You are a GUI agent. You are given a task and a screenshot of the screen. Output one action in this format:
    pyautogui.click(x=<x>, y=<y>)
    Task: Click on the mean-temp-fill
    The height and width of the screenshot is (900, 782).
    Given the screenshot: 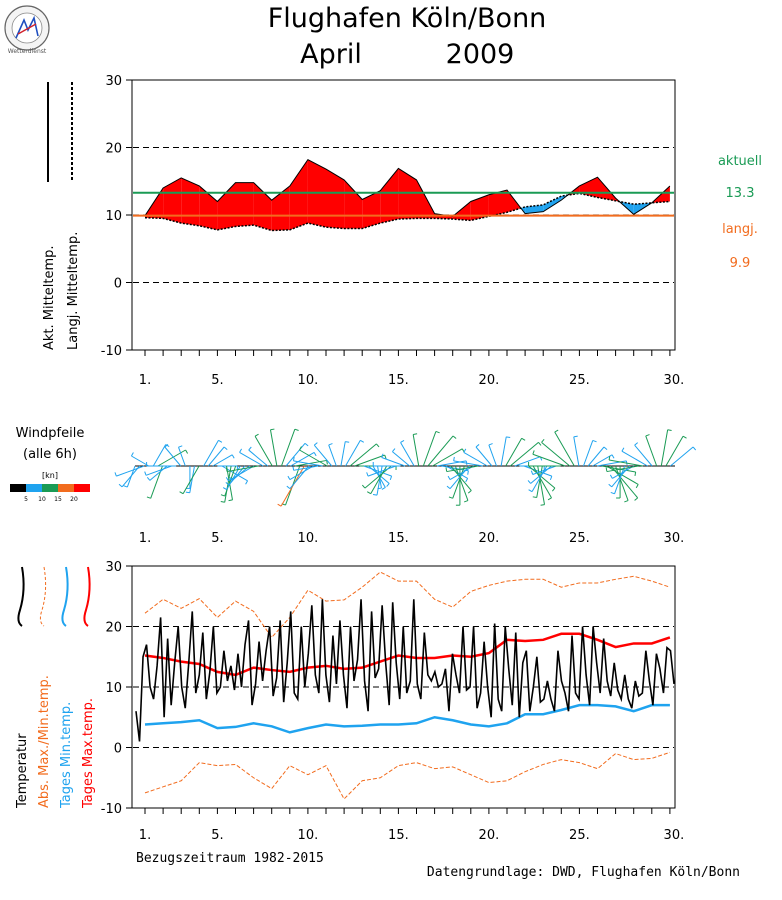 What is the action you would take?
    pyautogui.click(x=407, y=195)
    